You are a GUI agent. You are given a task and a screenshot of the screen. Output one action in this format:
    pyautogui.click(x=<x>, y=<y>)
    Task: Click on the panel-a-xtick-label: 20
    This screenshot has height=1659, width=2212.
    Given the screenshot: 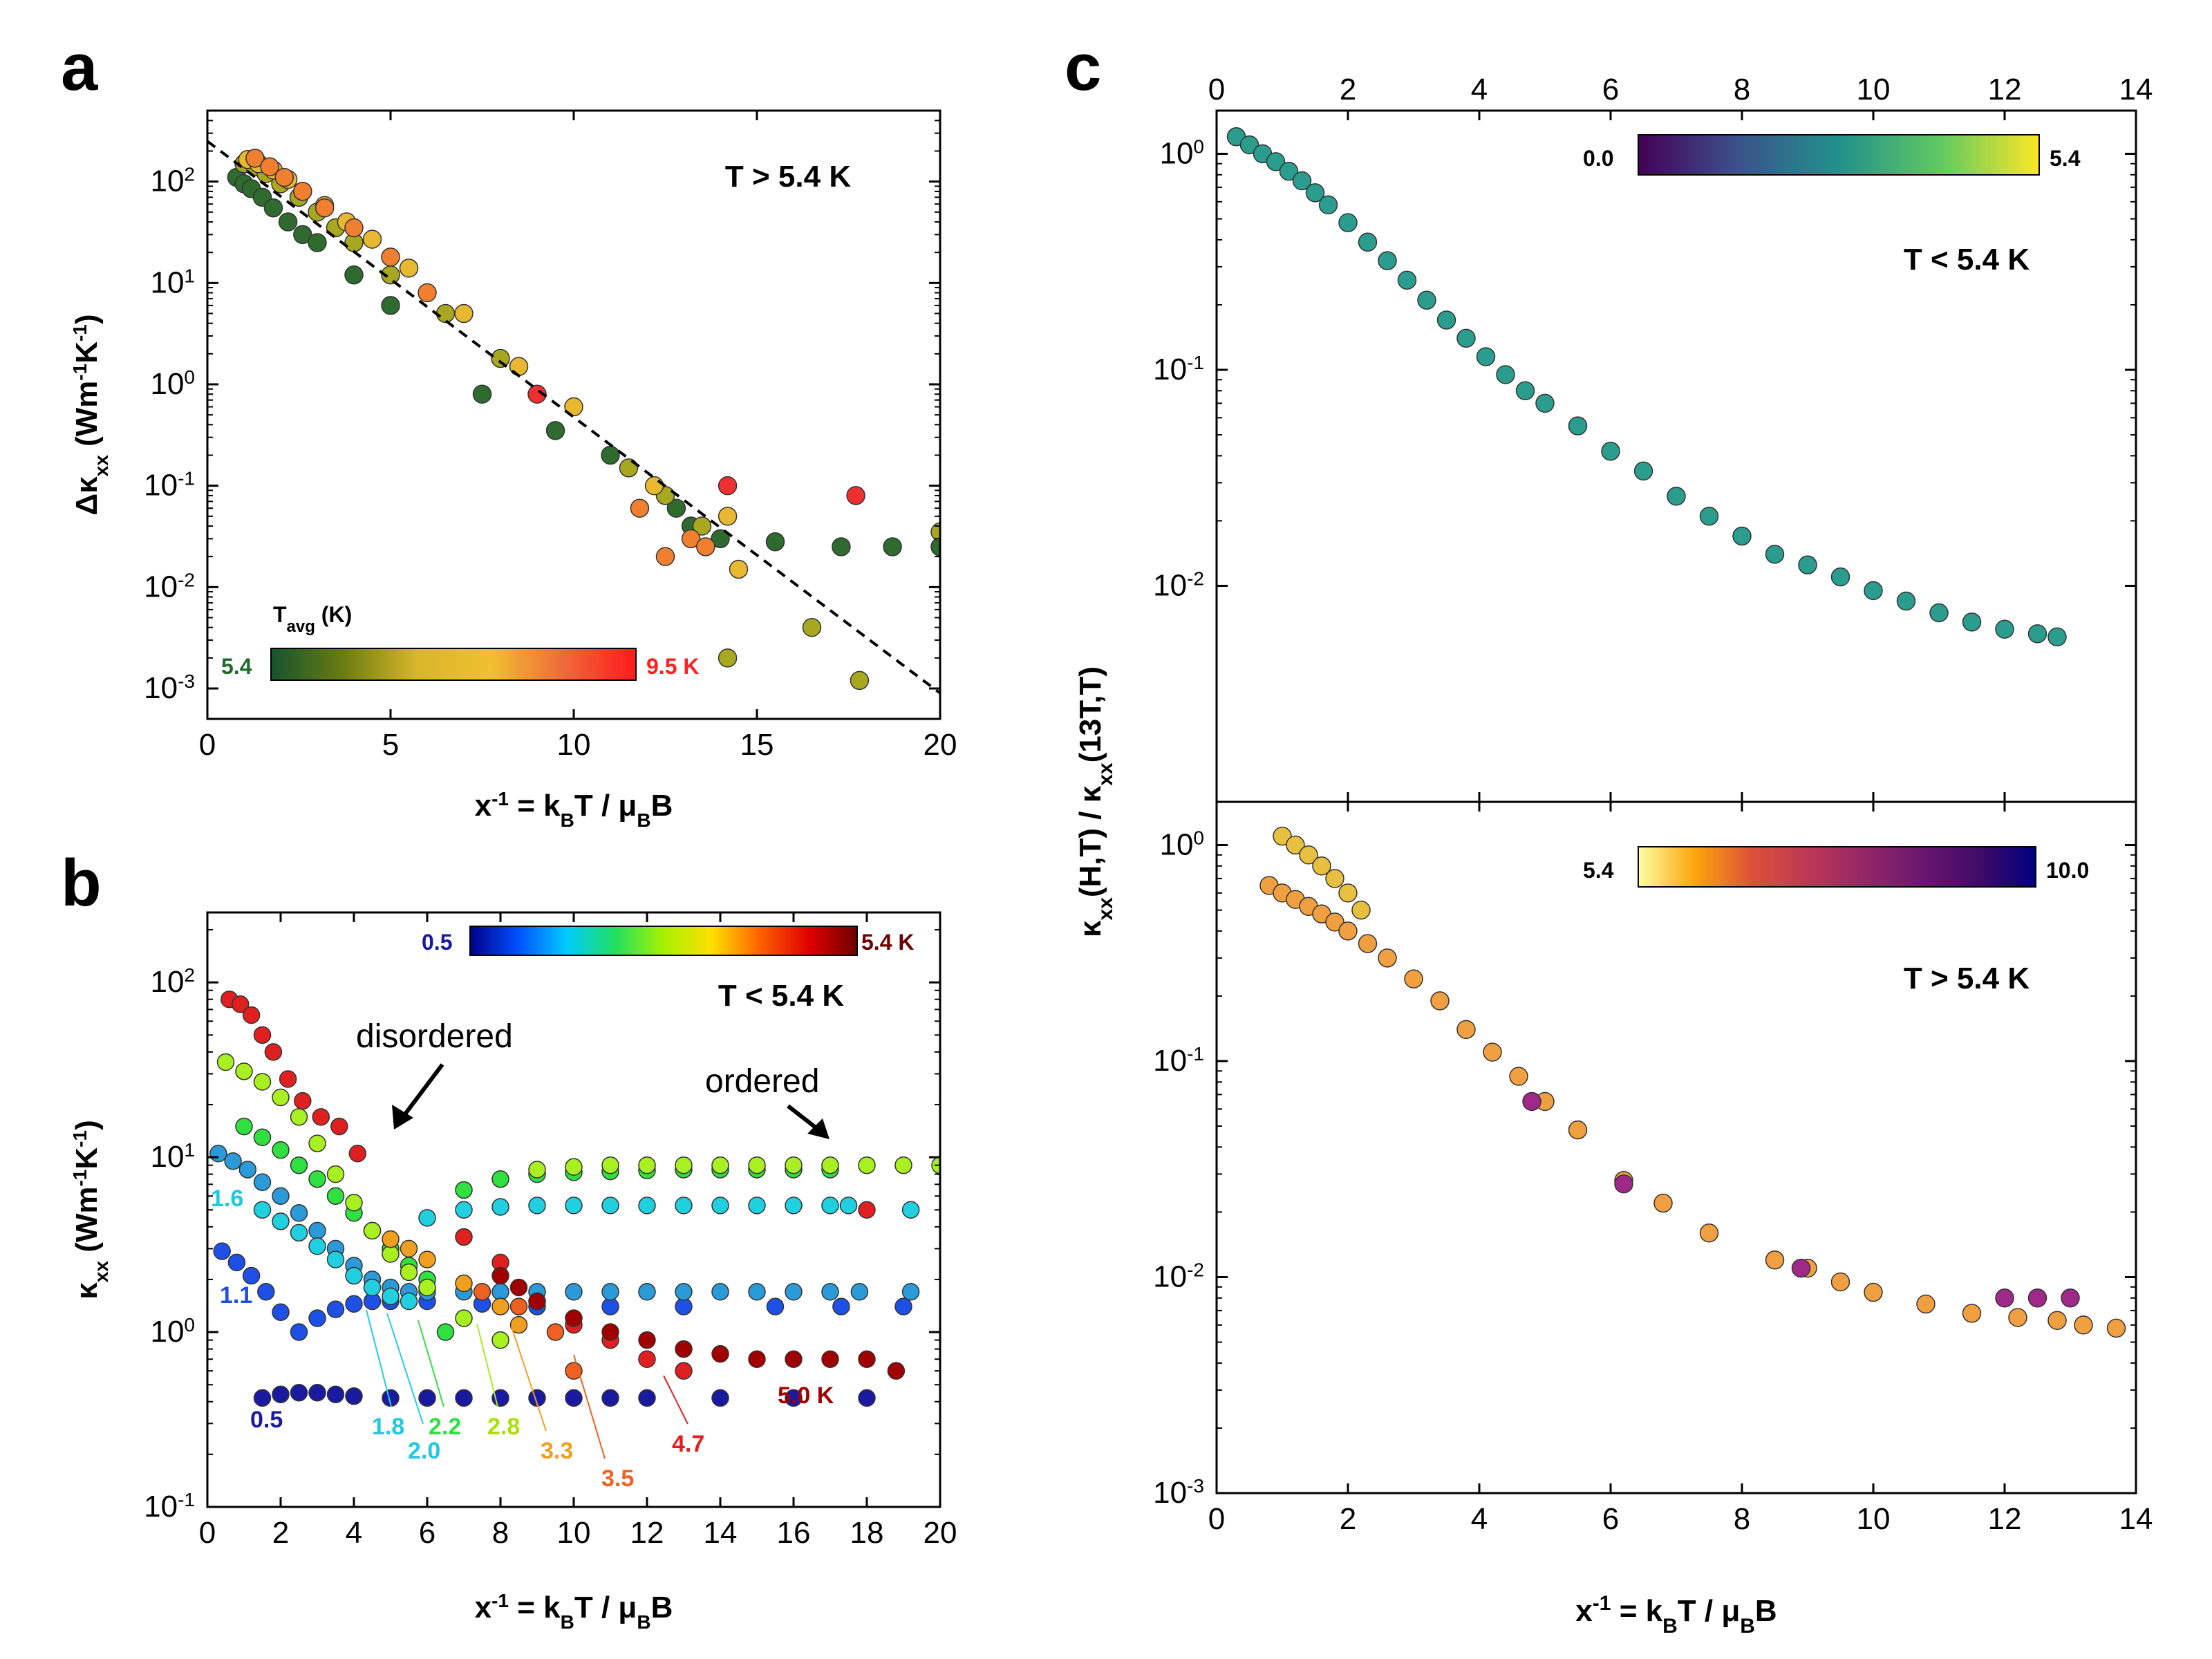 What is the action you would take?
    pyautogui.click(x=941, y=745)
    